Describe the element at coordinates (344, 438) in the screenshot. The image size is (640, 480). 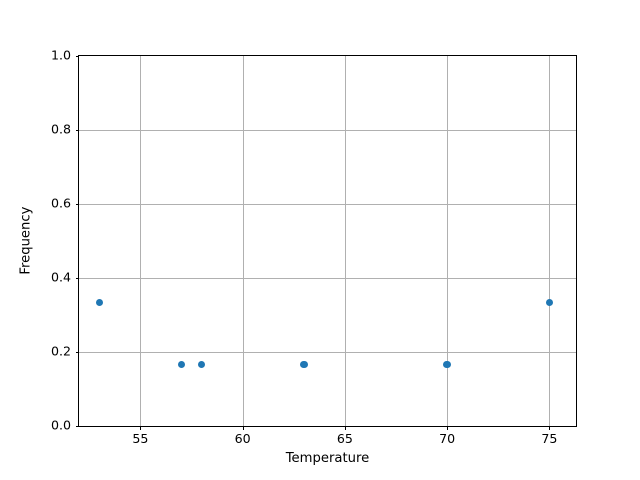
I see `x-axis-tick-label: 65` at that location.